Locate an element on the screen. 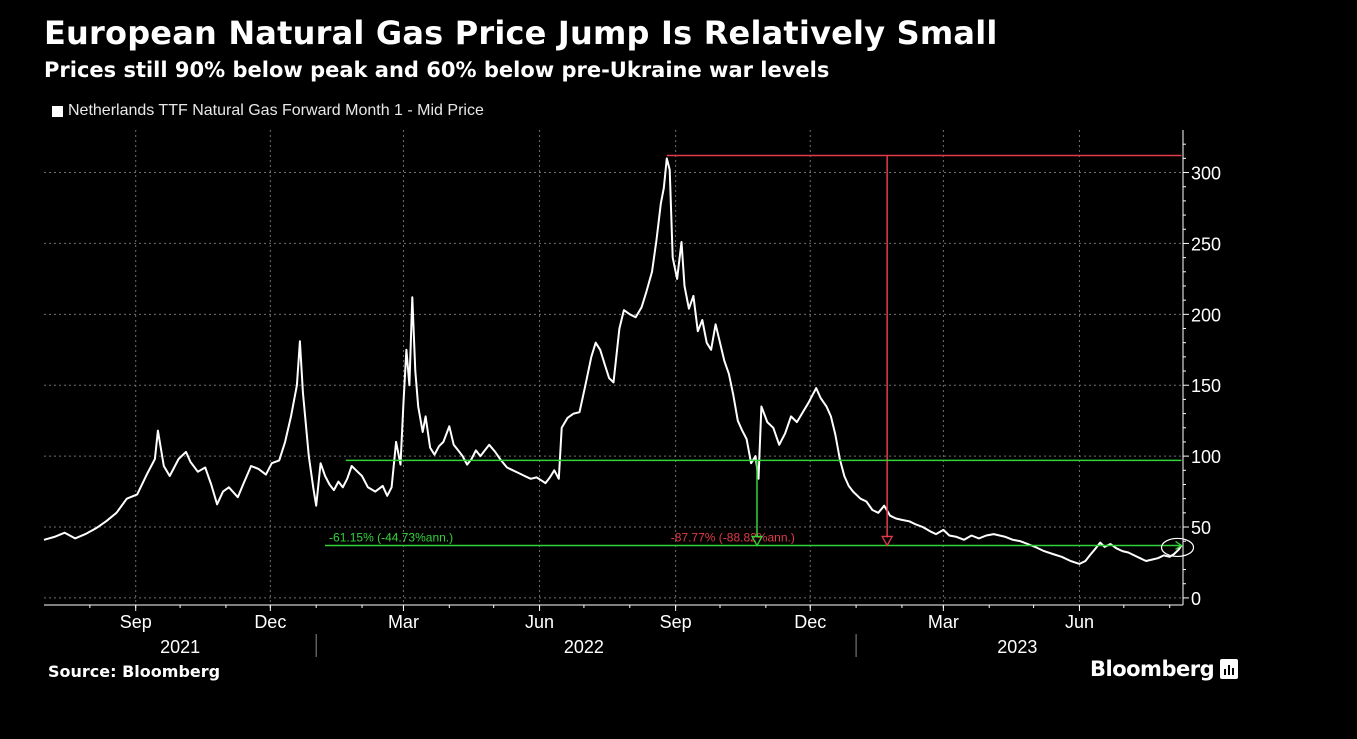  y-tick-label: 300 is located at coordinates (1206, 174).